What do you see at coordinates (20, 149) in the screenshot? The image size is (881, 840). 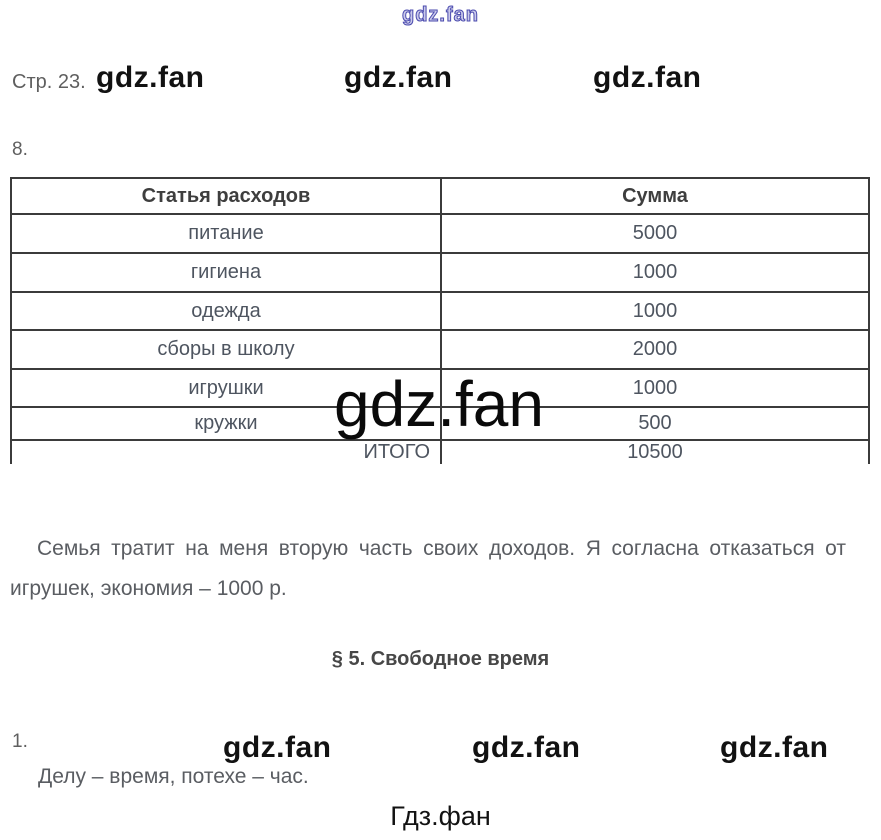 I see `task-8-label: 8.` at bounding box center [20, 149].